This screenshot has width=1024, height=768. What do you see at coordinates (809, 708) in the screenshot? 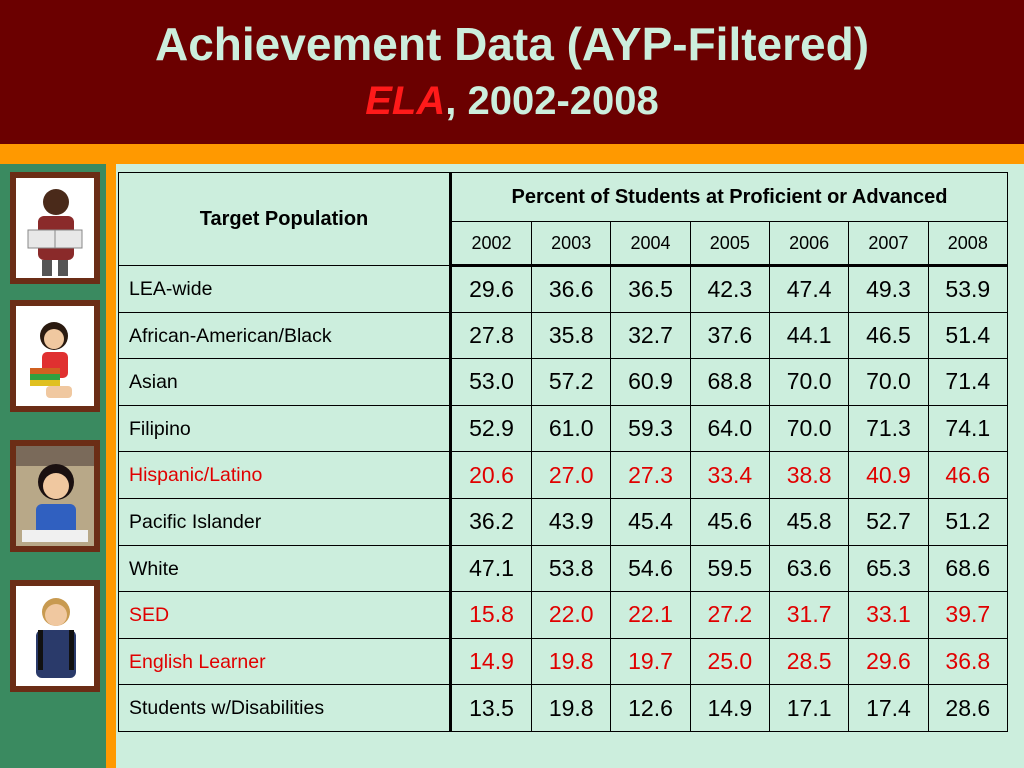
I see `percent-cell: 17.1` at bounding box center [809, 708].